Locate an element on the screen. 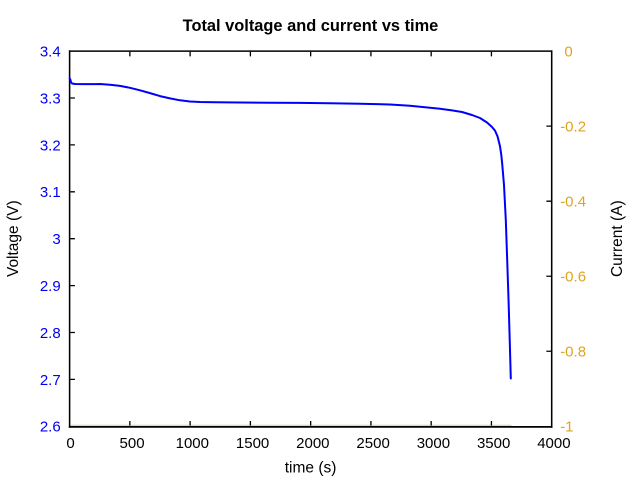 Image resolution: width=640 pixels, height=480 pixels. svg-text: 3.3 is located at coordinates (50, 98).